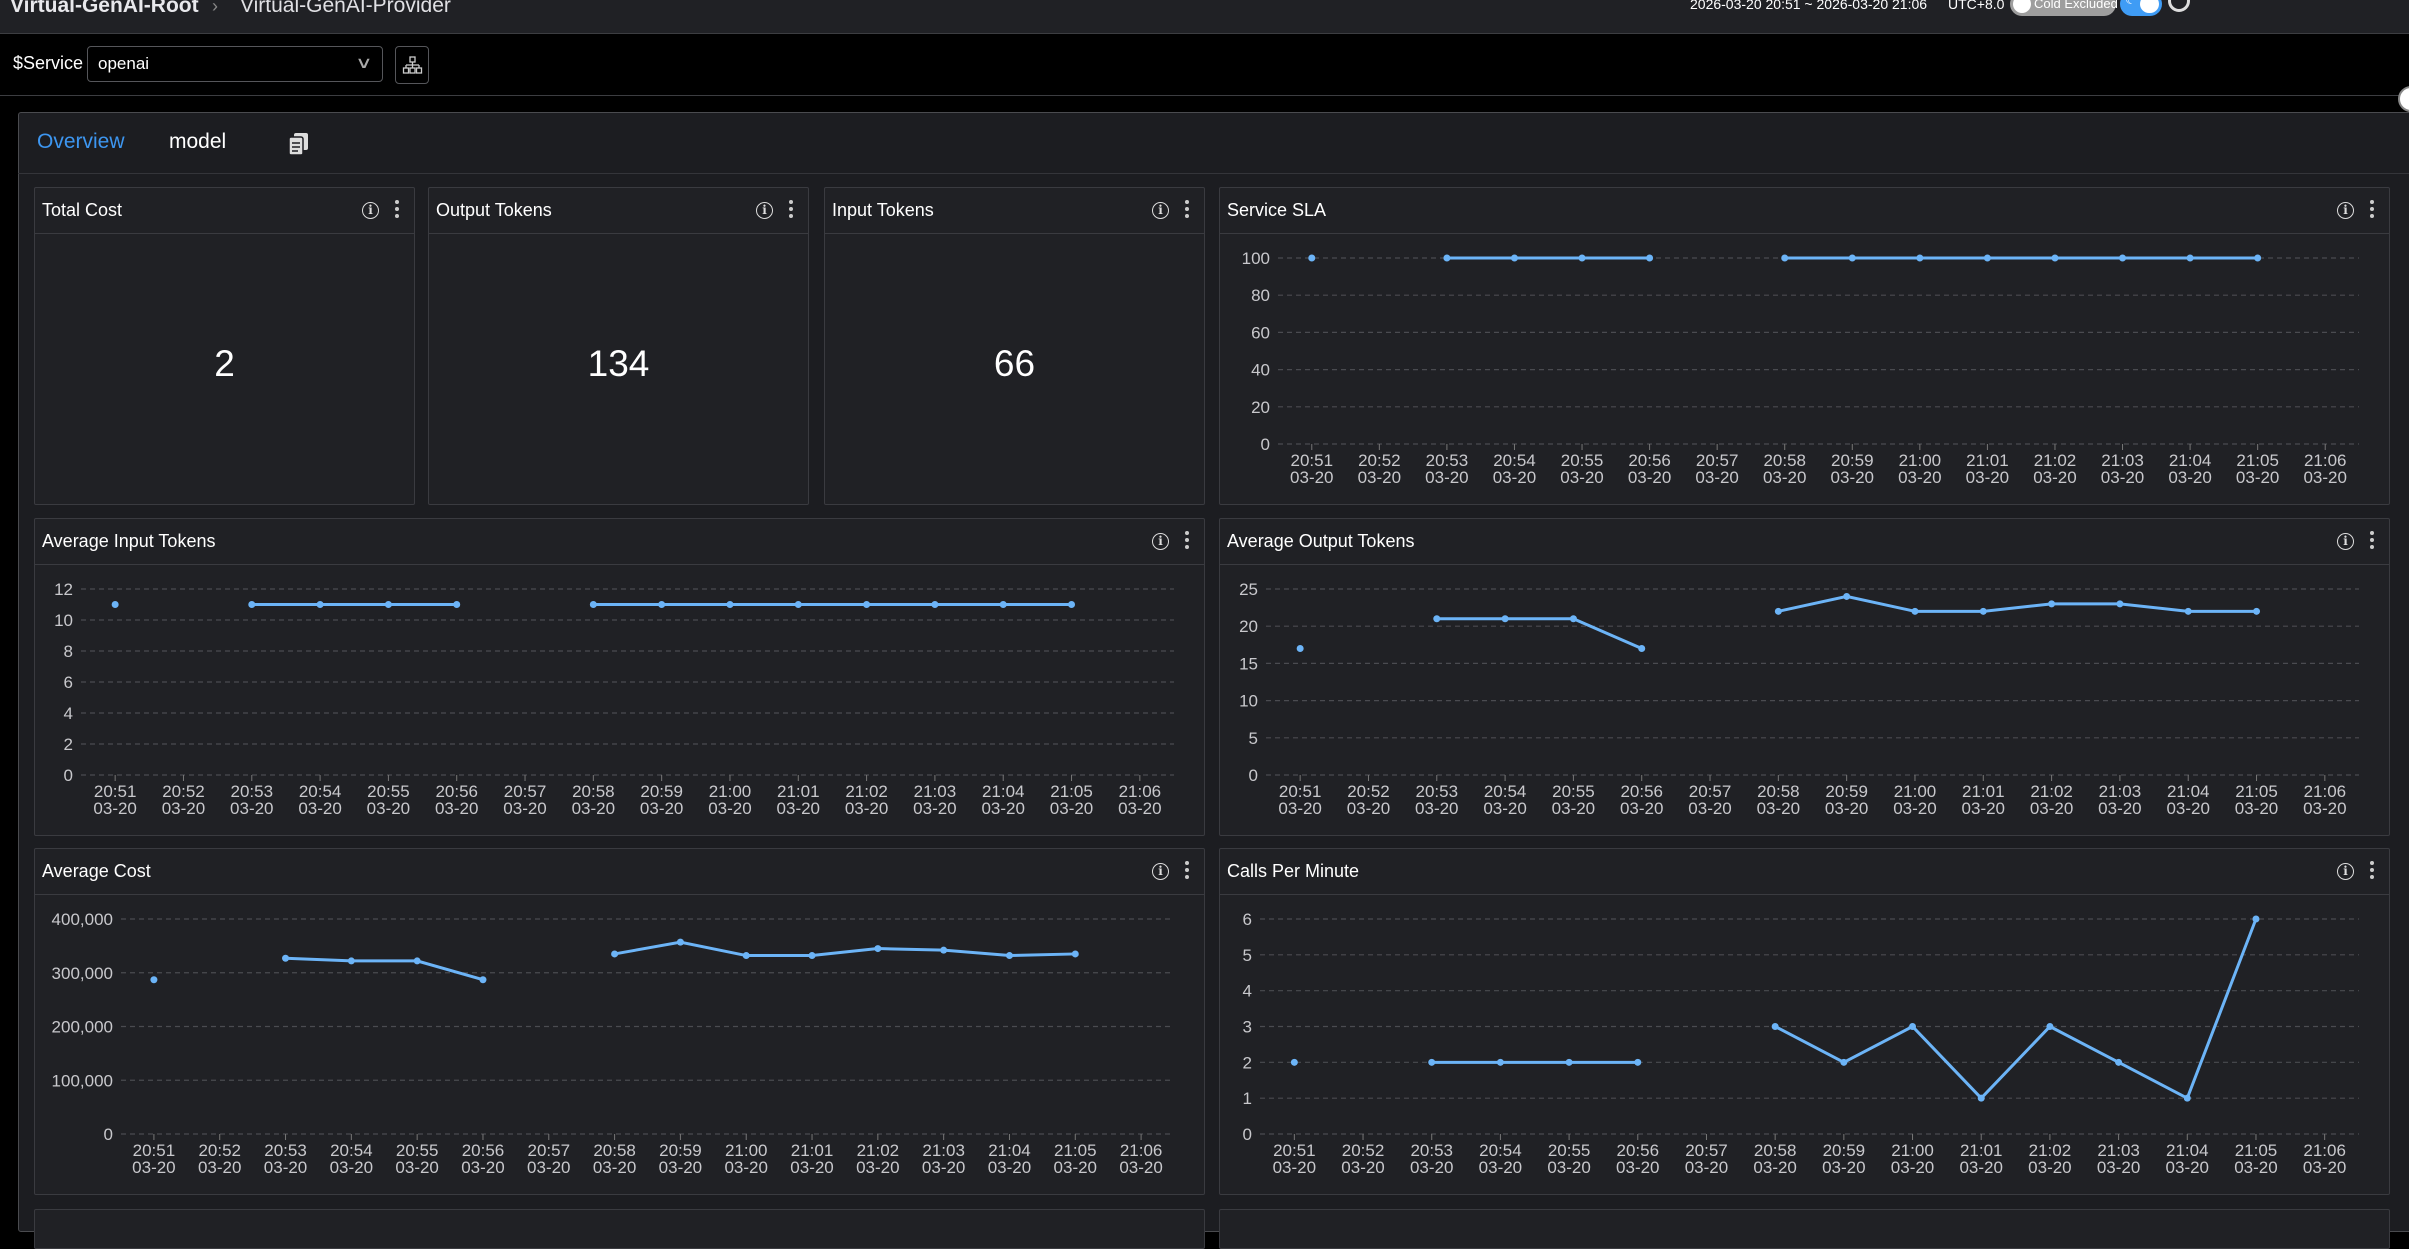 The height and width of the screenshot is (1249, 2409). Describe the element at coordinates (198, 141) in the screenshot. I see `tab-model: model` at that location.